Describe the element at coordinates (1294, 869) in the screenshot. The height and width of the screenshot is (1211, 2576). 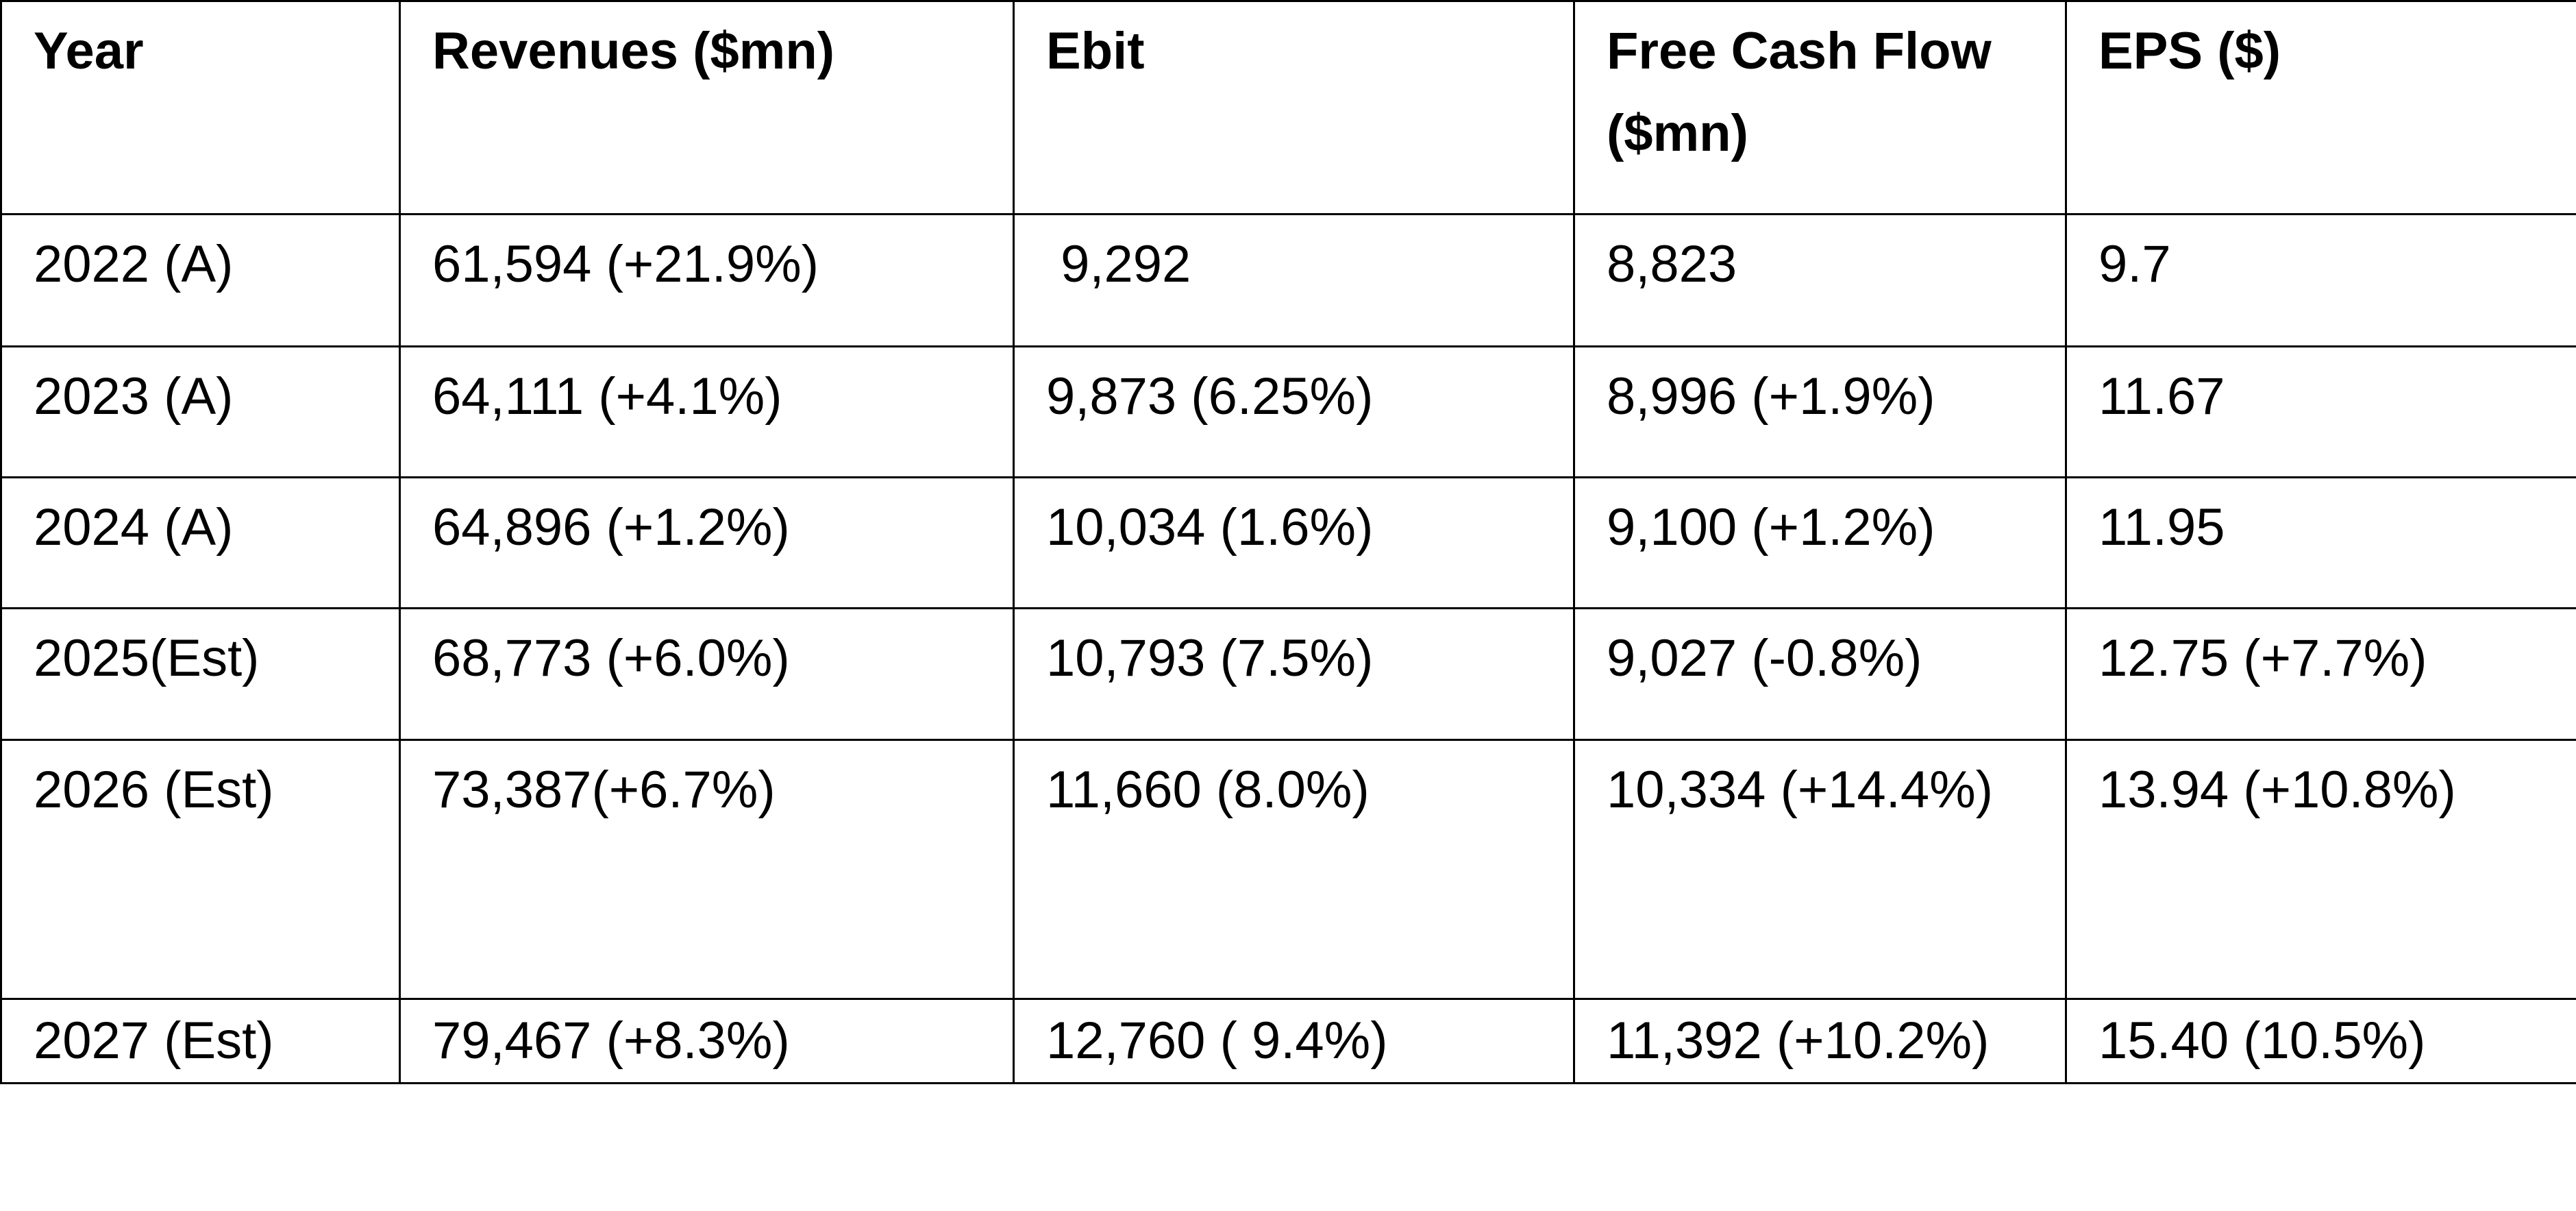
I see `cell-ebit: 11,660 (8.0%)` at that location.